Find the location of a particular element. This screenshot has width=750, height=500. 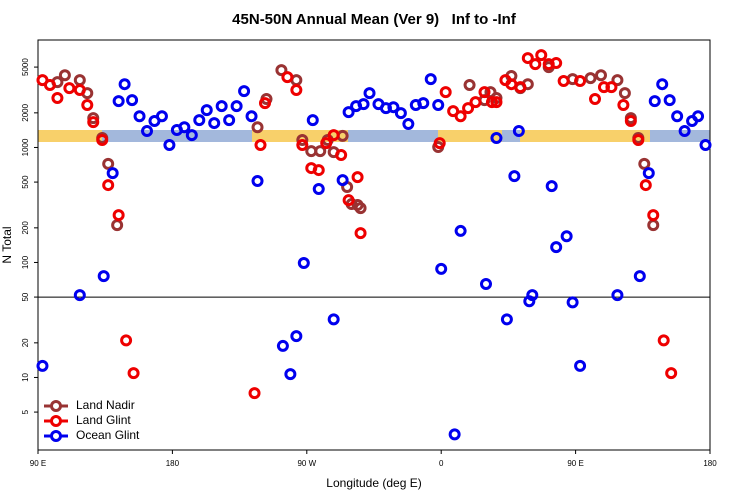

x-tick-label: 90 E is located at coordinates (38, 463).